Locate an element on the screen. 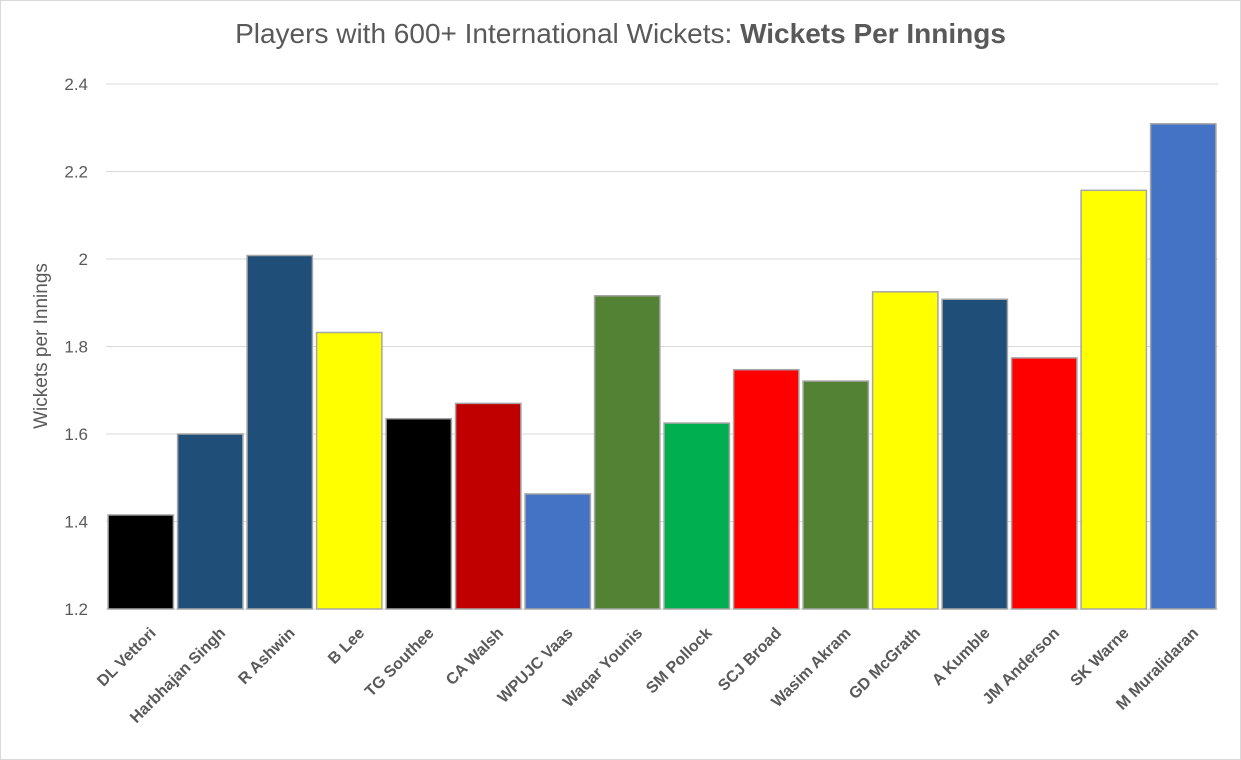 The height and width of the screenshot is (760, 1241). x-tick-label: TG Southee is located at coordinates (400, 663).